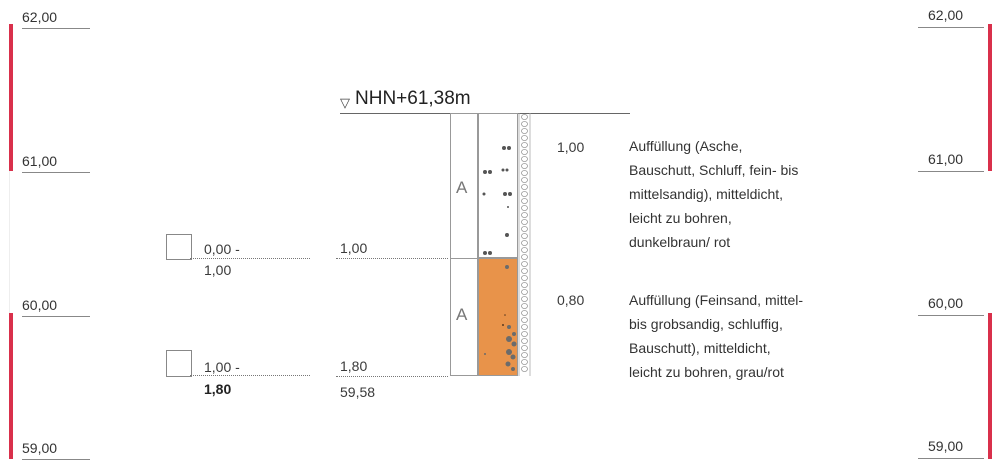 This screenshot has width=996, height=463. Describe the element at coordinates (571, 147) in the screenshot. I see `layer-thickness: 1,00` at that location.